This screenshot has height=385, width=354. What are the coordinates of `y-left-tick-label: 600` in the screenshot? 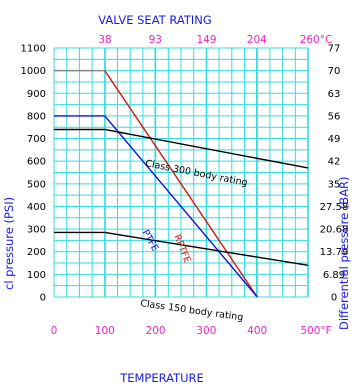 It's located at (36, 162).